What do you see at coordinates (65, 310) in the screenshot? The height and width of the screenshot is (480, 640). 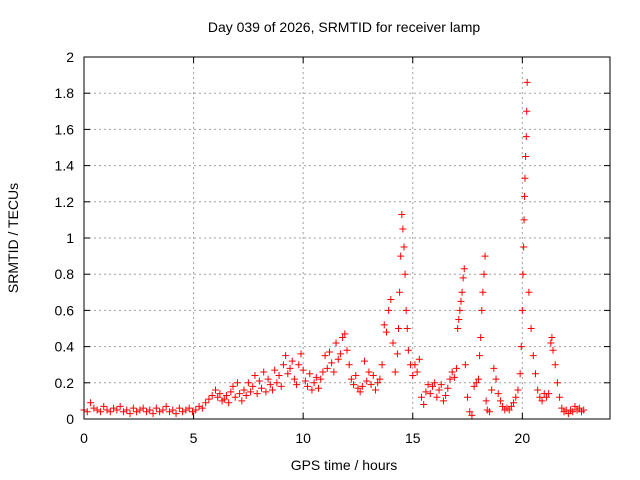 I see `y-tick-label: 0.6` at bounding box center [65, 310].